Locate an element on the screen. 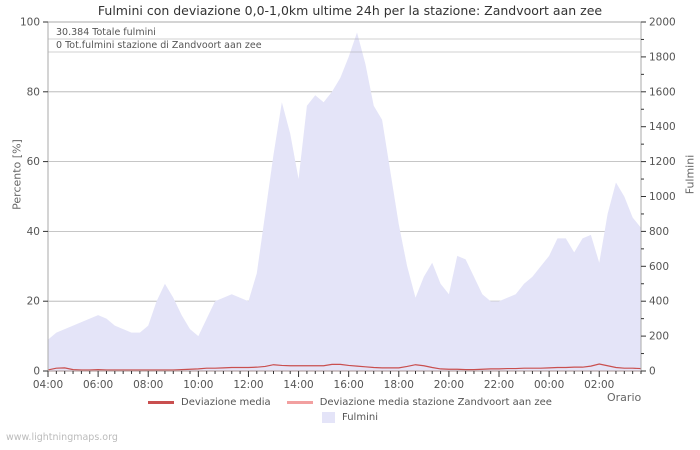 The height and width of the screenshot is (450, 700). legend-swatch-area is located at coordinates (329, 417).